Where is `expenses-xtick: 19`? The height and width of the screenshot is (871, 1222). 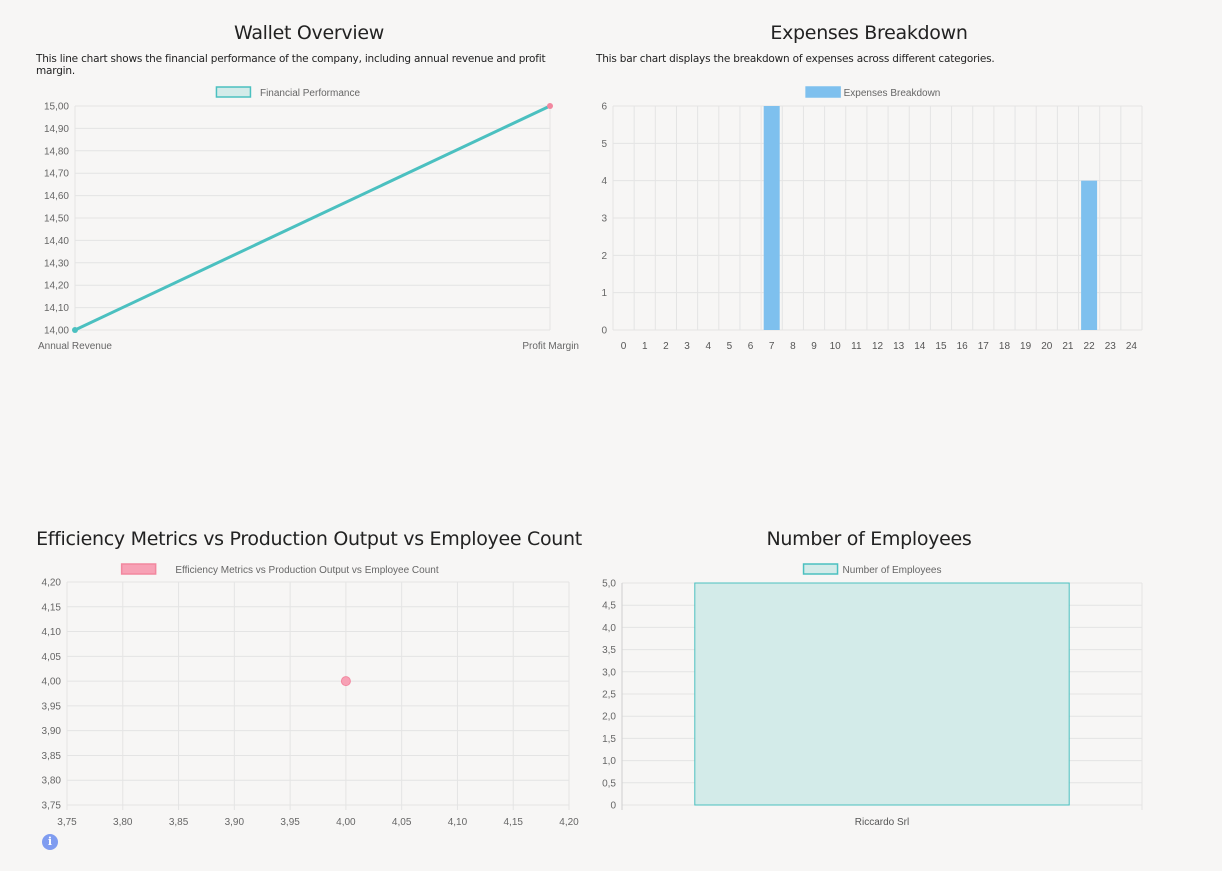 expenses-xtick: 19 is located at coordinates (1026, 346).